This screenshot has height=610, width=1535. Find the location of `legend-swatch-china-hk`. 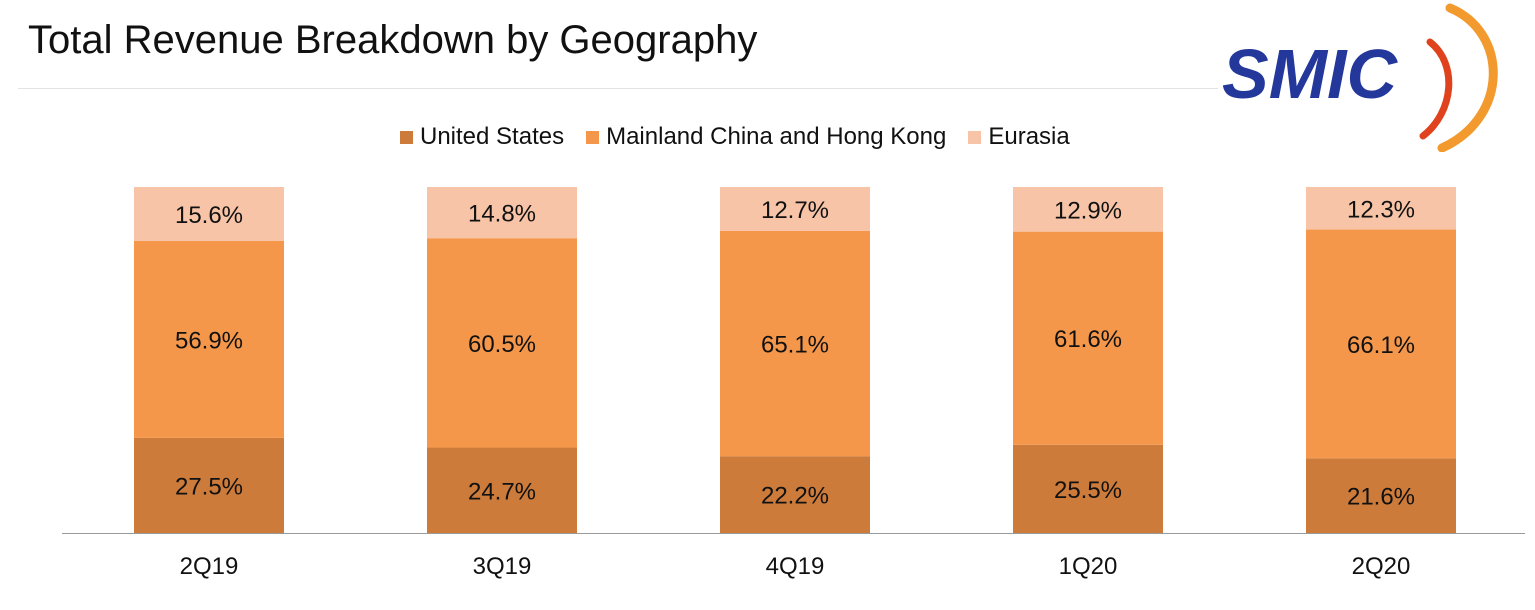

legend-swatch-china-hk is located at coordinates (593, 137).